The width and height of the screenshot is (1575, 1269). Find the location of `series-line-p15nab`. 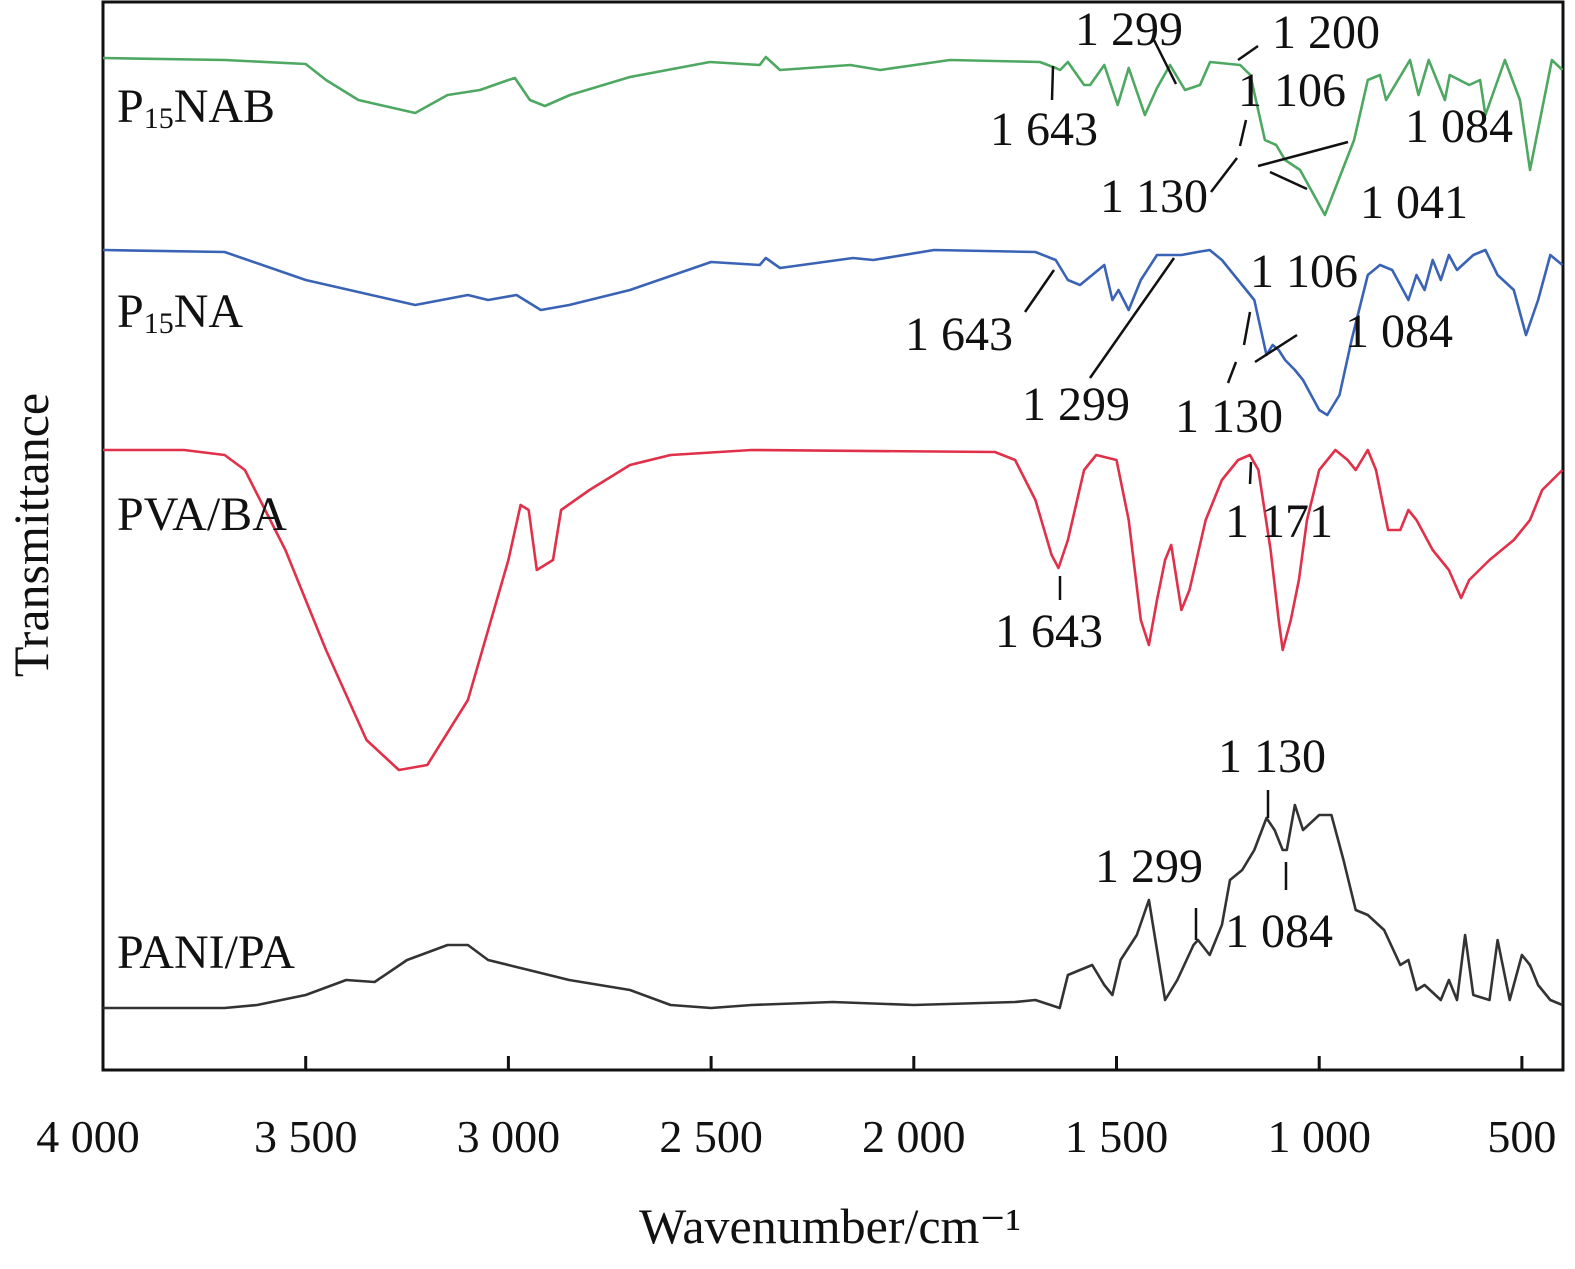

series-line-p15nab is located at coordinates (833, 136).